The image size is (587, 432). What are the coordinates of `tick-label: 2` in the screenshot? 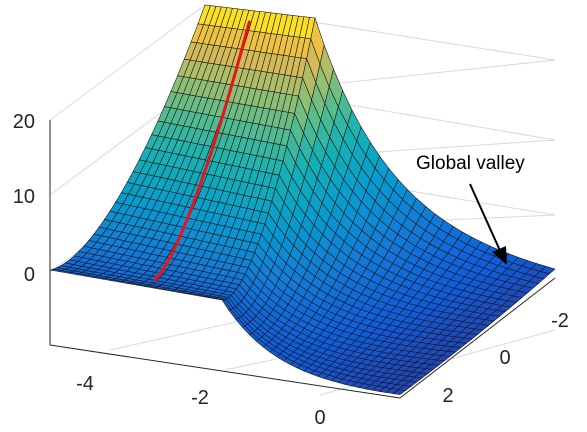 It's located at (447, 396).